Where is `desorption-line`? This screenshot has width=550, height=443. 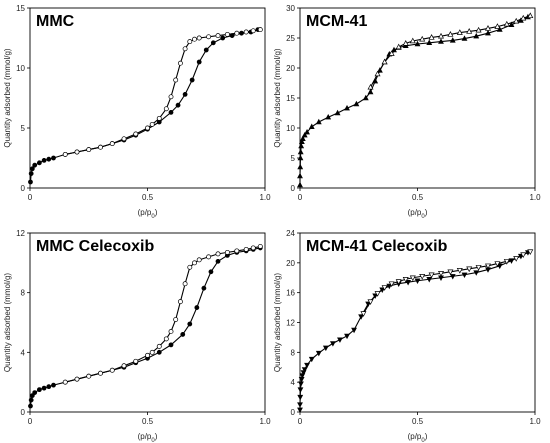
desorption-line is located at coordinates (163, 314).